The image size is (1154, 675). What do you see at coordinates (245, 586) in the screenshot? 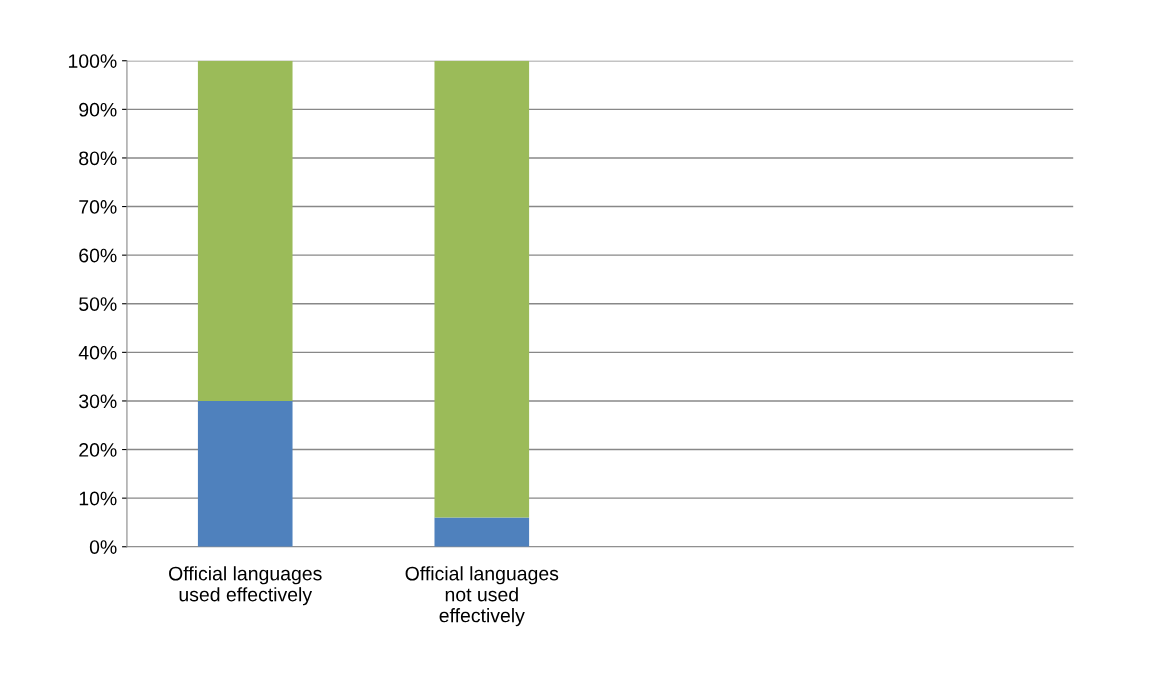
I see `x-tick-label: Official languages used effectively` at bounding box center [245, 586].